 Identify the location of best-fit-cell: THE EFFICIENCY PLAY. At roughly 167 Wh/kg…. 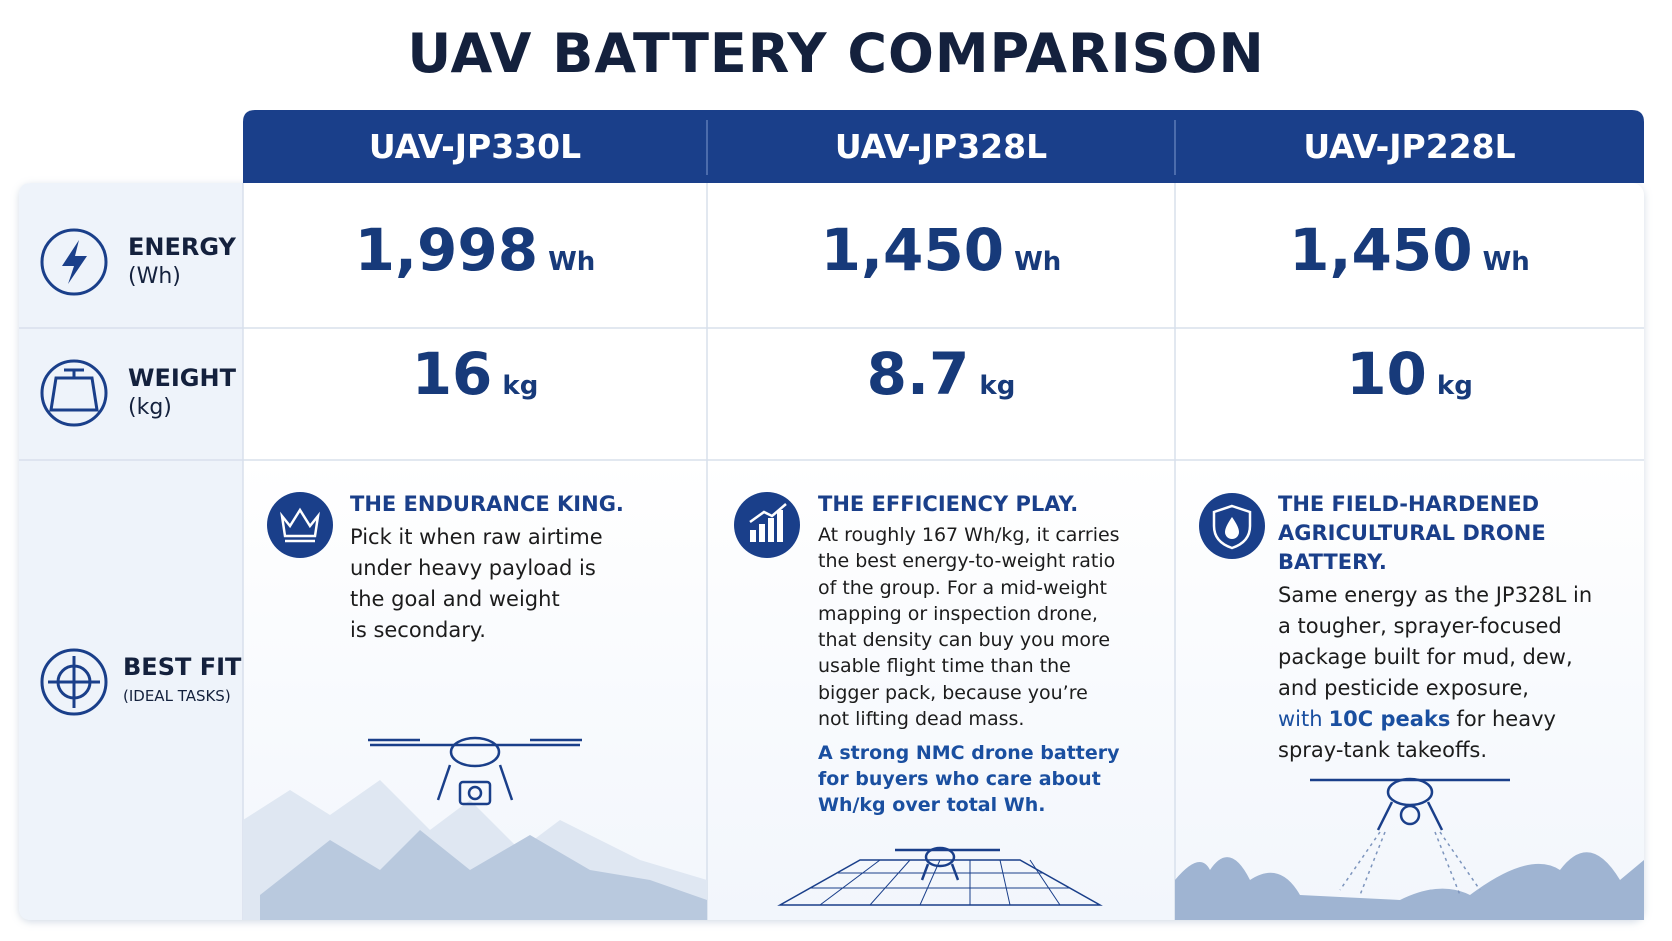
(983, 654).